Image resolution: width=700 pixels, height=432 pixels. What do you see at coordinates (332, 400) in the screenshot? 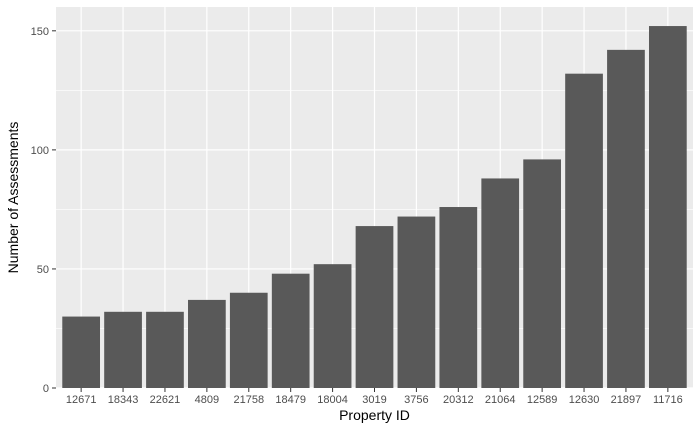
I see `x-tick-label: 18004` at bounding box center [332, 400].